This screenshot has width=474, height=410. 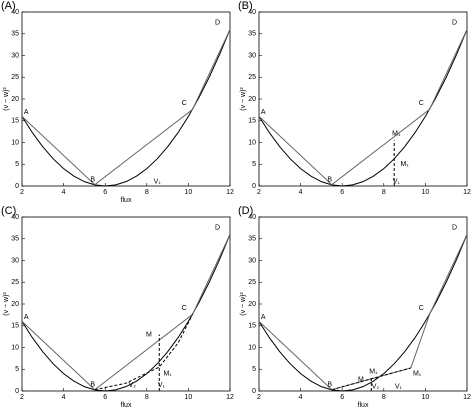 What do you see at coordinates (8, 211) in the screenshot?
I see `panel-title: (C)` at bounding box center [8, 211].